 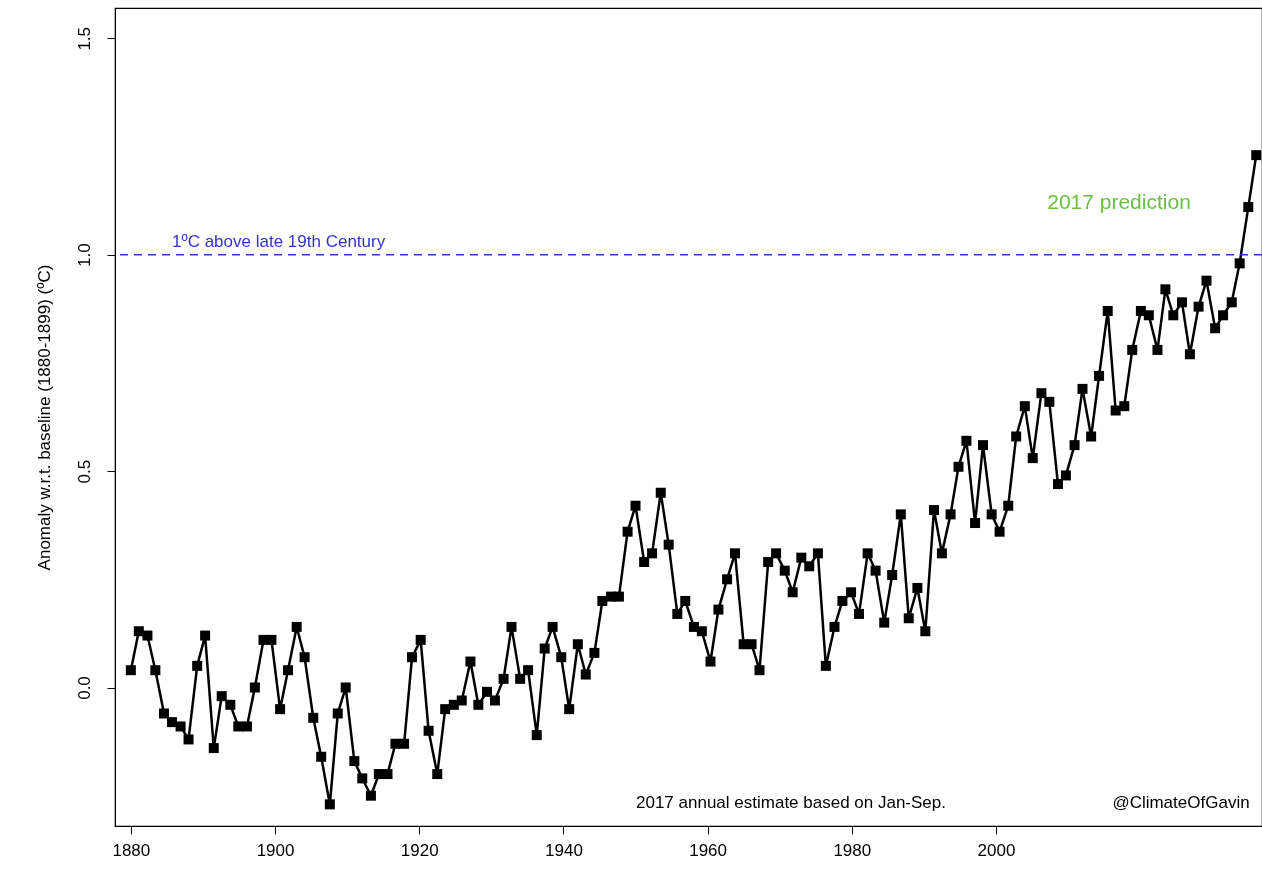 What do you see at coordinates (791, 802) in the screenshot?
I see `annotation: 2017 annual estimate based on Jan-Sep.` at bounding box center [791, 802].